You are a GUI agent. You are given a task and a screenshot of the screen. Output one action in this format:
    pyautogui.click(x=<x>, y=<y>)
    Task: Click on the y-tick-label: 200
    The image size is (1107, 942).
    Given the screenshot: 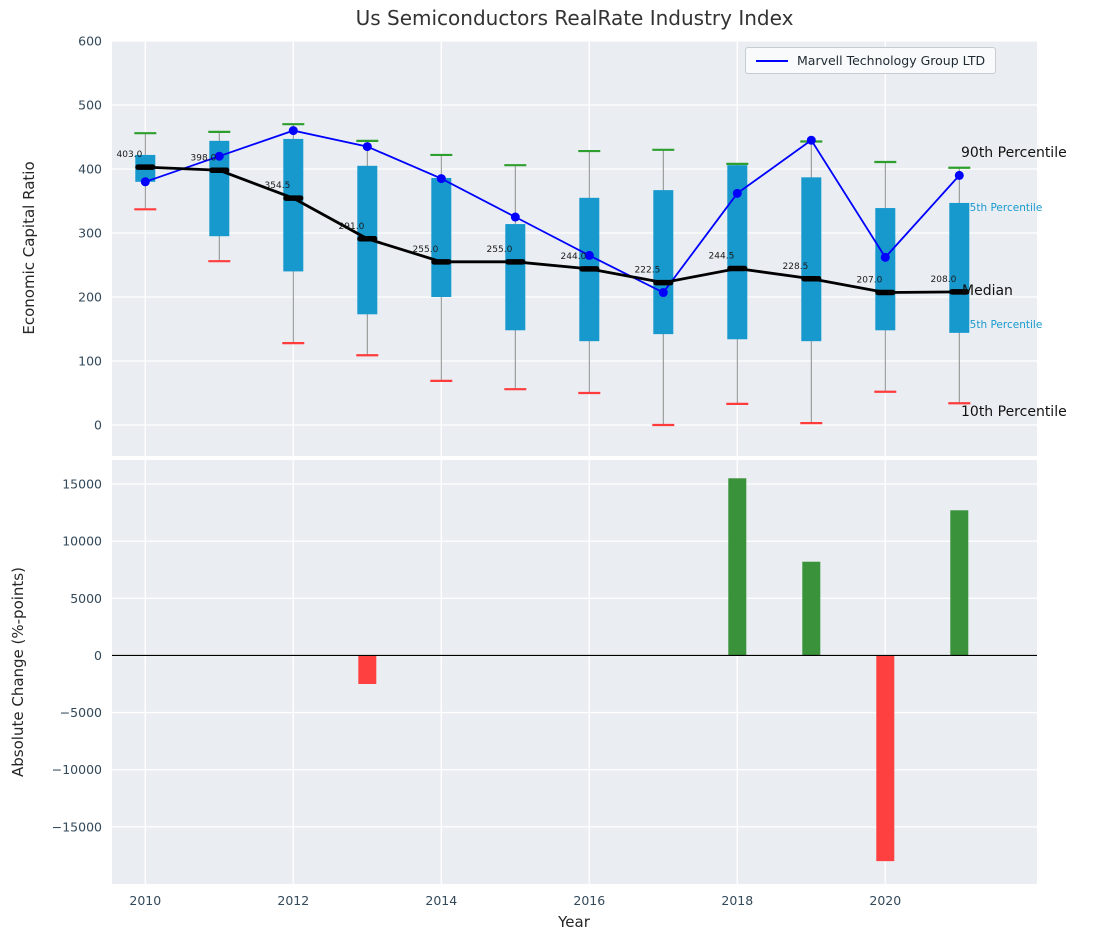 What is the action you would take?
    pyautogui.click(x=90, y=297)
    